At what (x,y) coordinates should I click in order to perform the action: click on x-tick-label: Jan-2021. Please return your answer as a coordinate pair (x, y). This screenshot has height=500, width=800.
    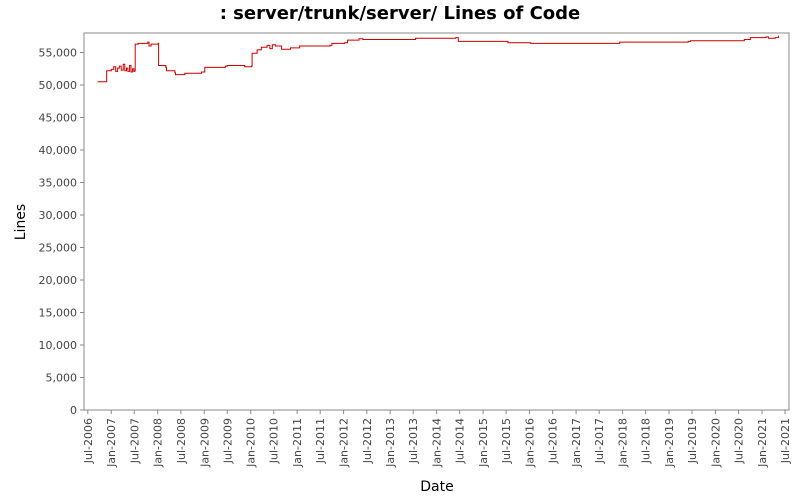
    Looking at the image, I should click on (762, 443).